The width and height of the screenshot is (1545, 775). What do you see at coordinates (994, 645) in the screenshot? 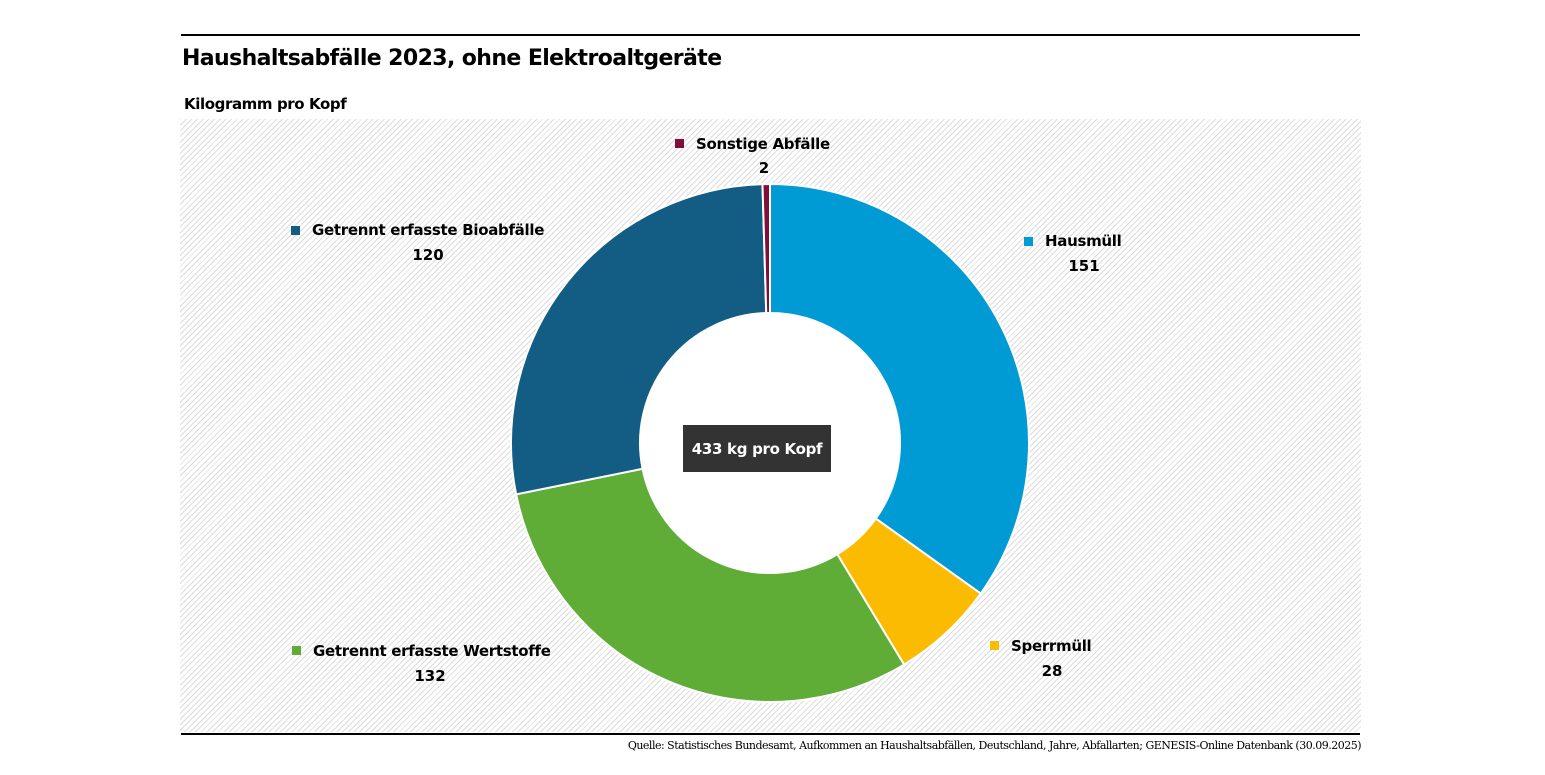
I see `legend-swatch-sperrmuell` at bounding box center [994, 645].